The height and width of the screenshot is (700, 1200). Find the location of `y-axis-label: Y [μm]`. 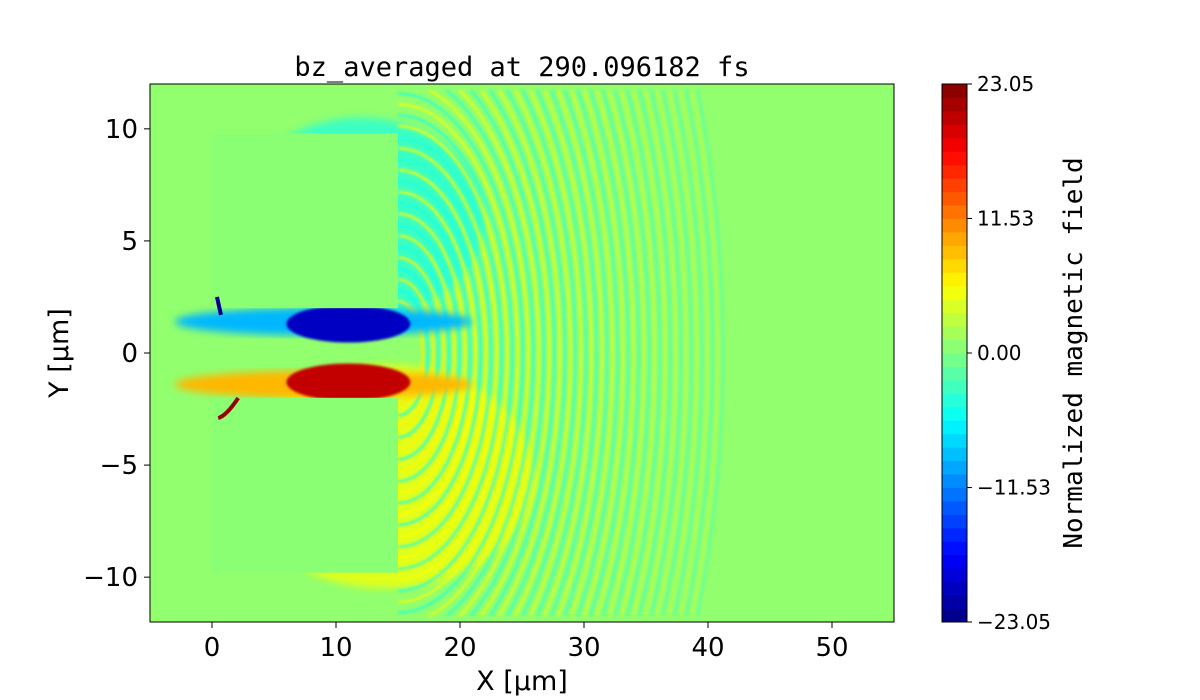

y-axis-label: Y [μm] is located at coordinates (59, 353).